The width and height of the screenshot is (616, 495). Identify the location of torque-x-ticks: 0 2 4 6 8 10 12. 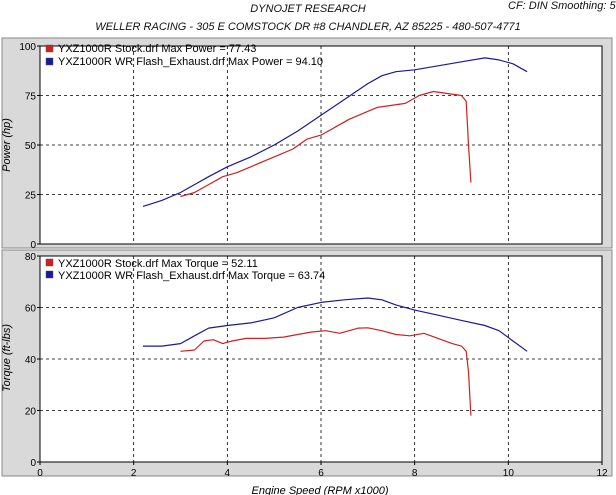
(322, 470).